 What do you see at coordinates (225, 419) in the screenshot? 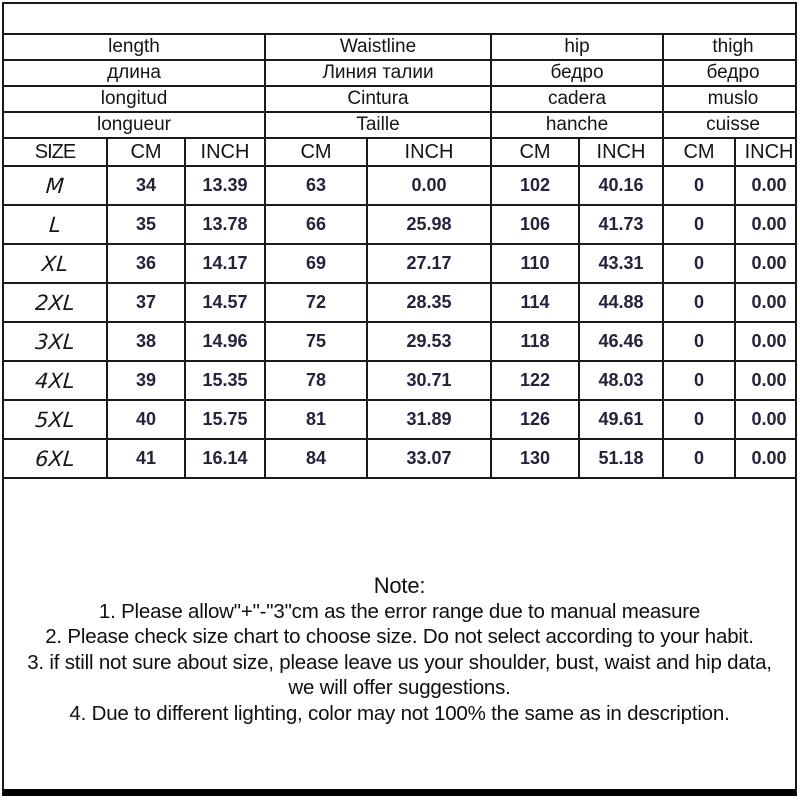
I see `value-cell: 15.75` at bounding box center [225, 419].